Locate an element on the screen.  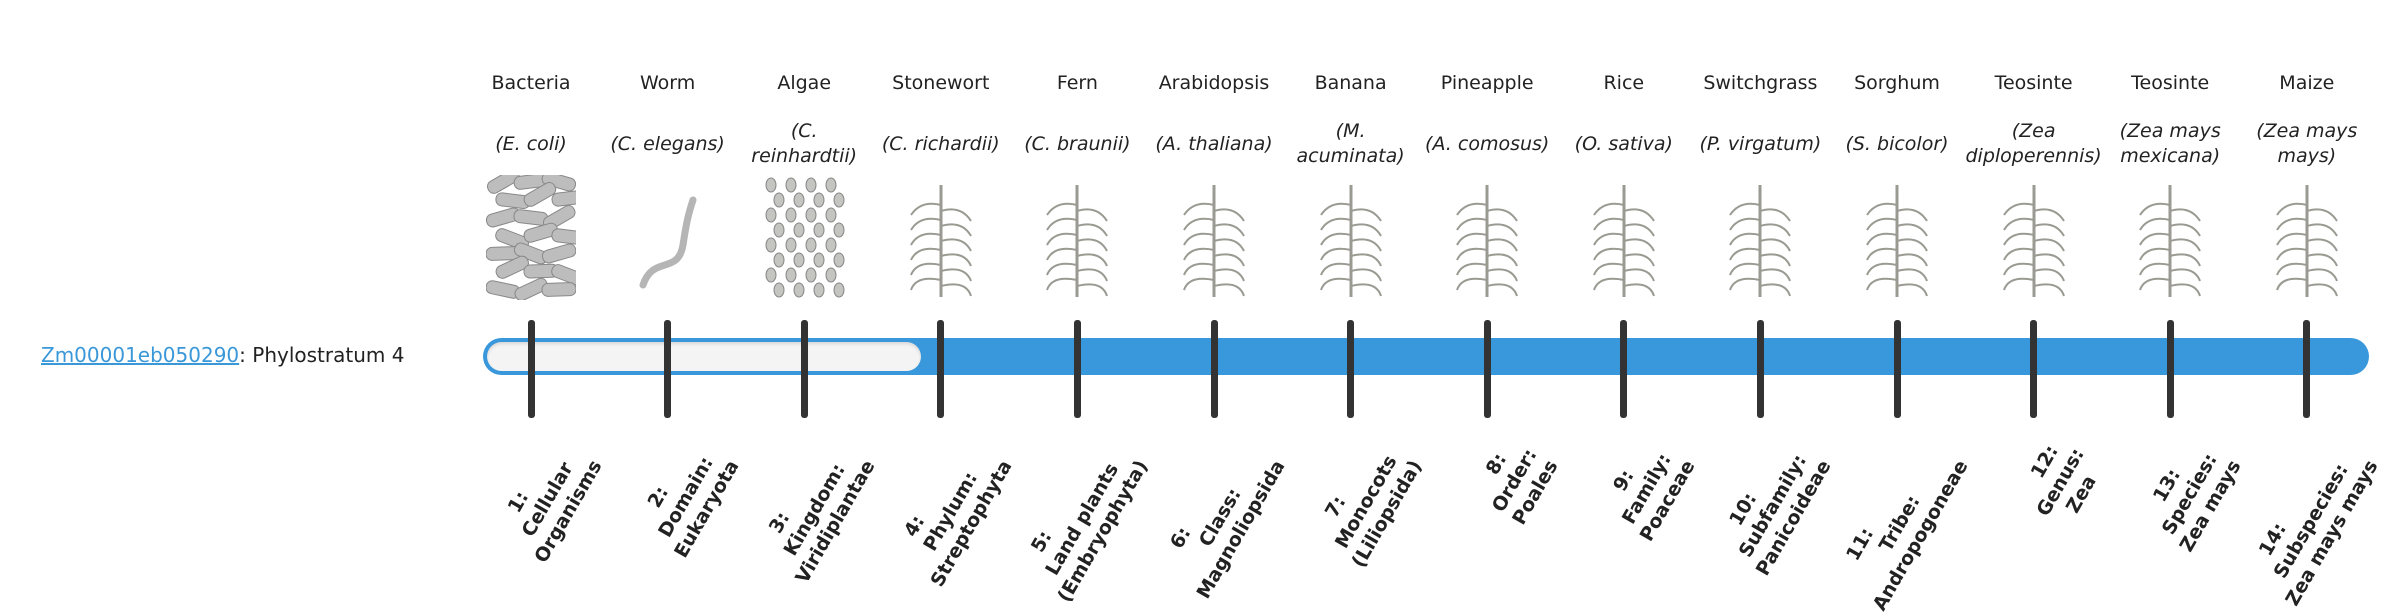
organism-name: Worm is located at coordinates (667, 83).